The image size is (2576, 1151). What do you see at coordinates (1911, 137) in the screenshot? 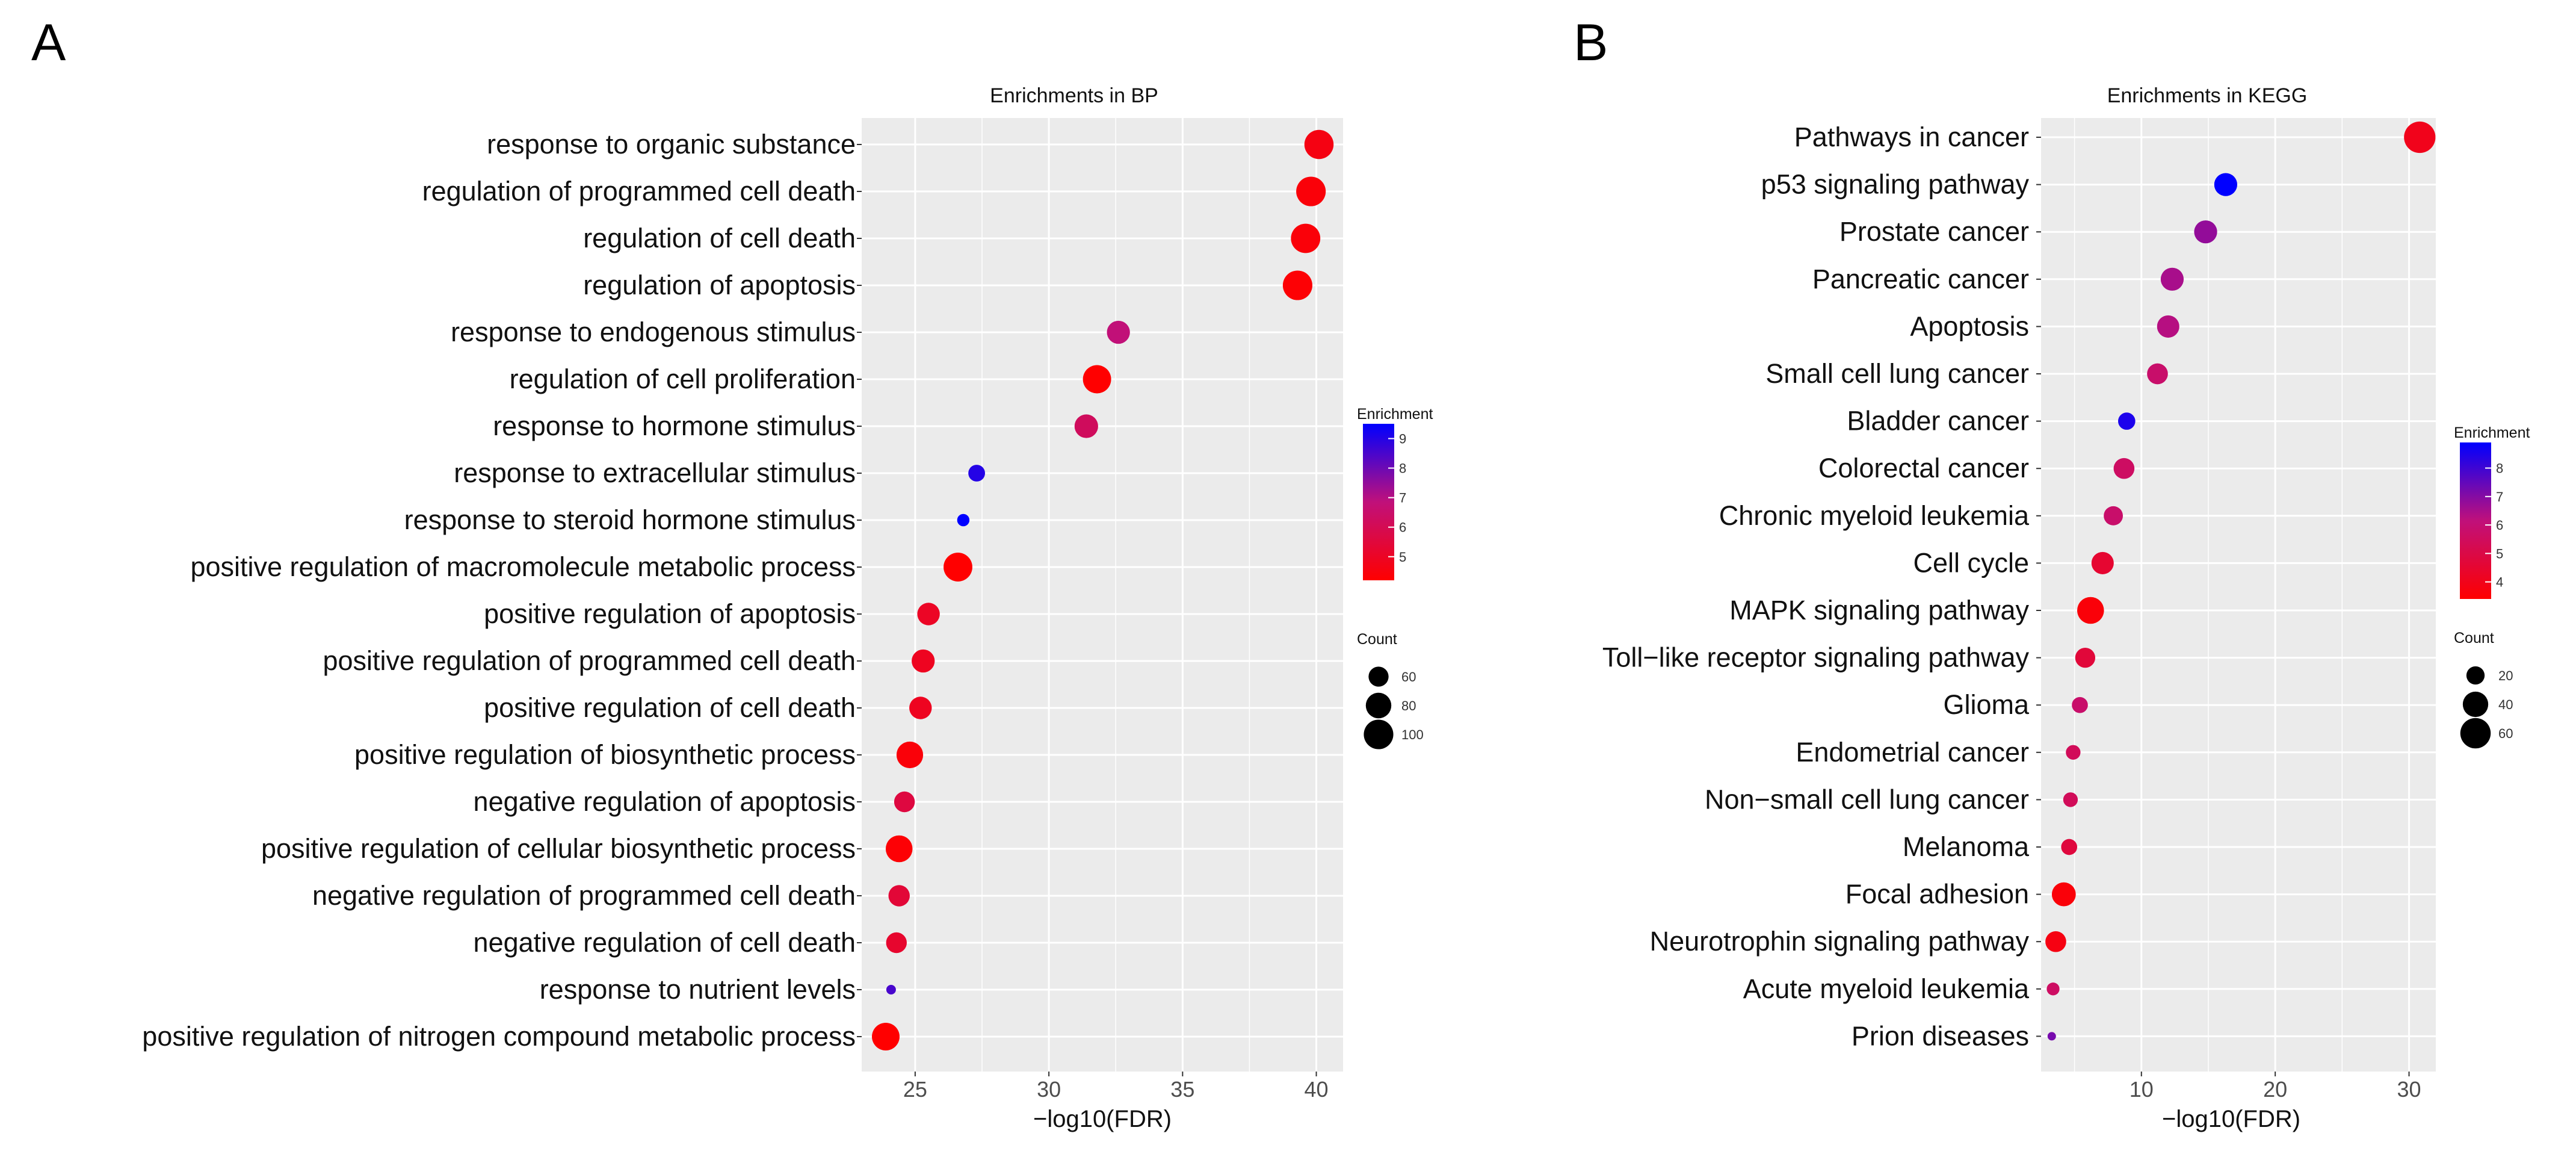
I see `category-label: Pathways in cancer` at bounding box center [1911, 137].